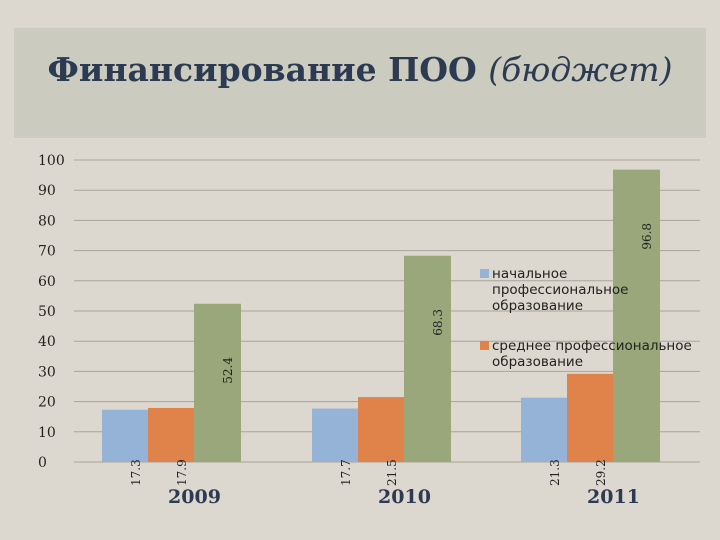  Describe the element at coordinates (182, 472) in the screenshot. I see `data-label: 17.9` at that location.